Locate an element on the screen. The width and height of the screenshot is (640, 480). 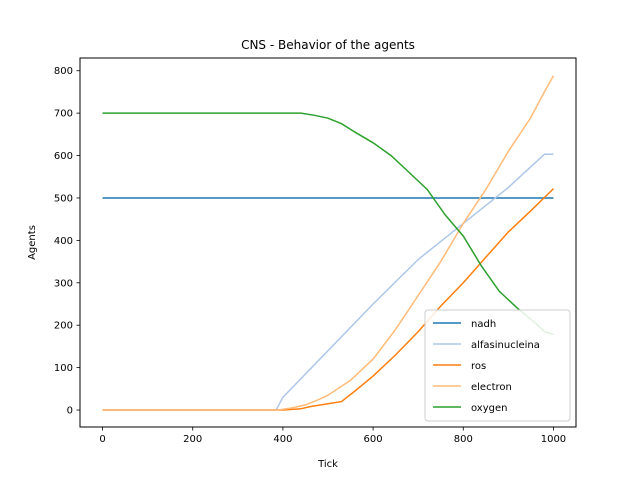
legend-label-oxygen: oxygen is located at coordinates (489, 408).